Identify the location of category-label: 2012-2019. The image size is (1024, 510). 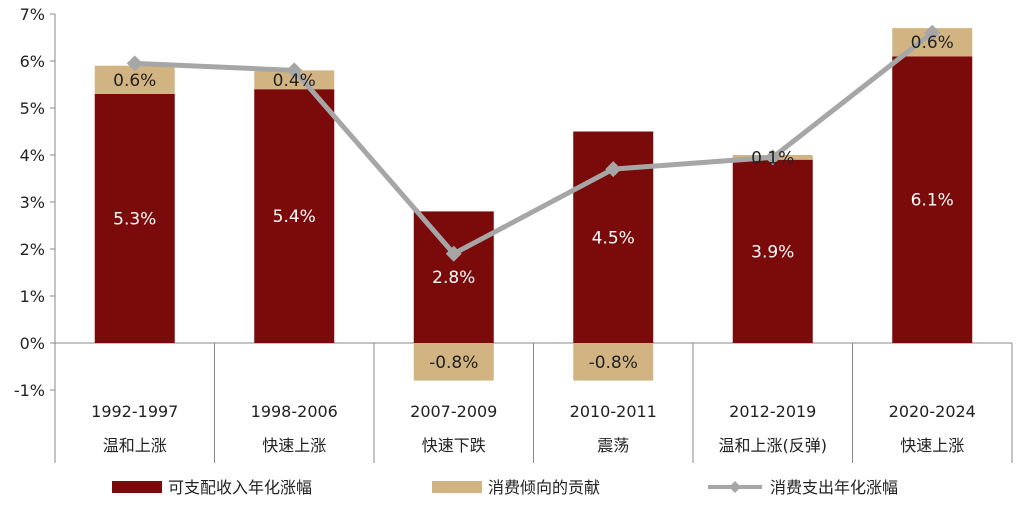
(772, 411).